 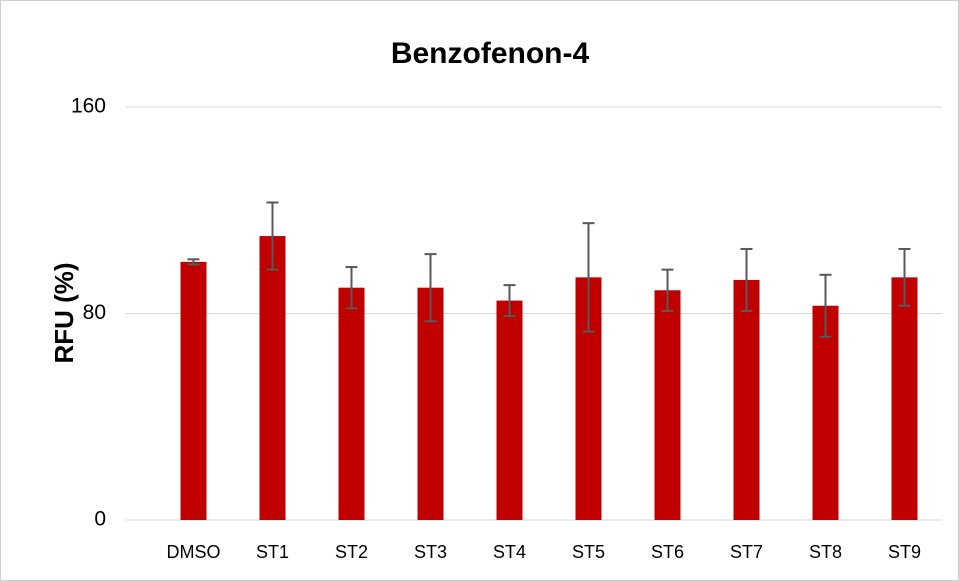 What do you see at coordinates (194, 552) in the screenshot?
I see `x-tick-label: DMSO` at bounding box center [194, 552].